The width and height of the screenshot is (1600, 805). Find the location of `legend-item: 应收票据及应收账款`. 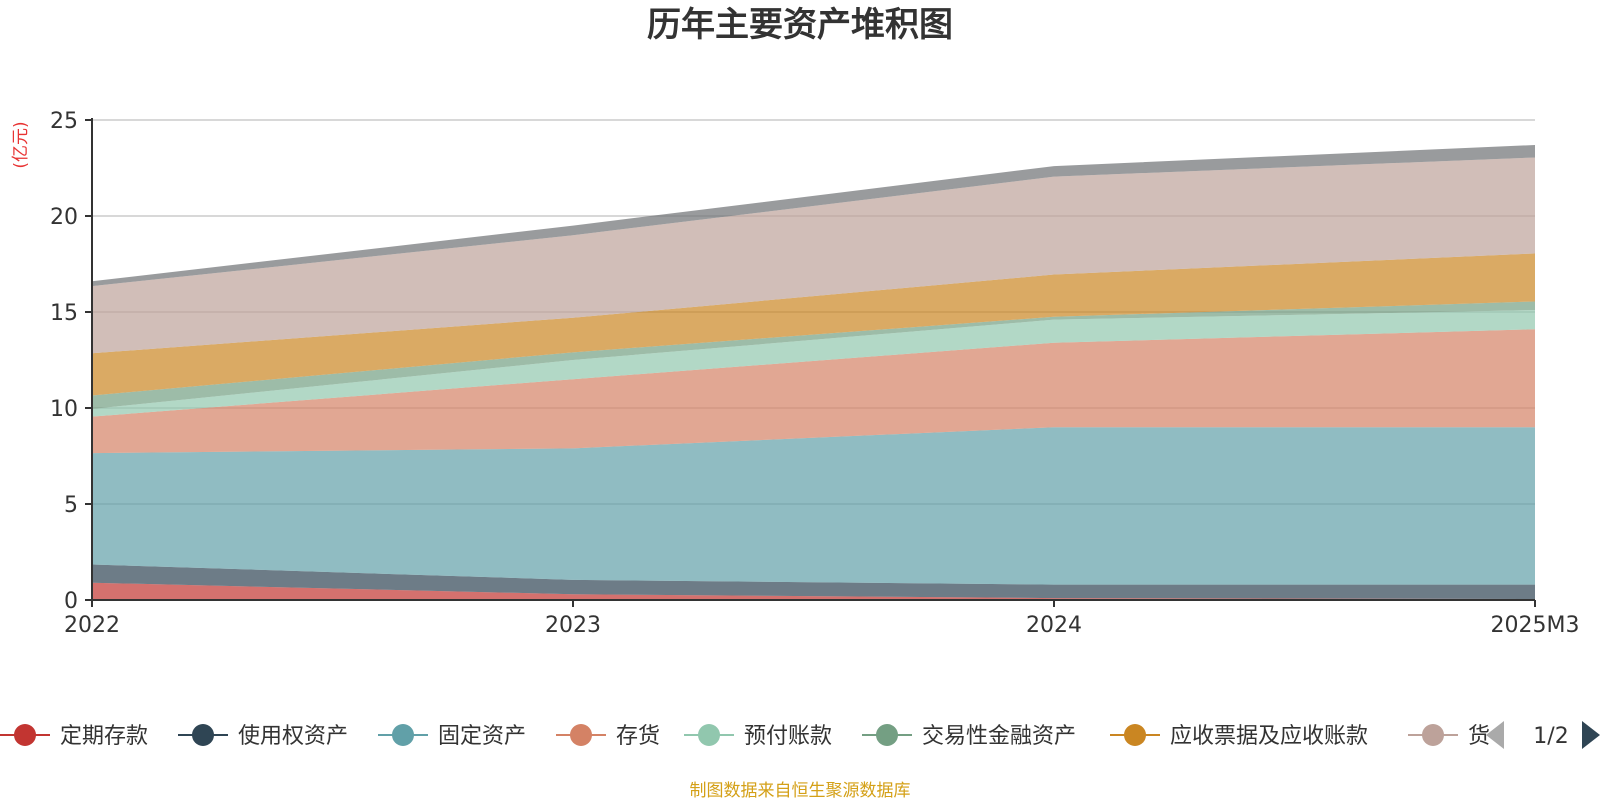

legend-item: 应收票据及应收账款 is located at coordinates (1239, 736).